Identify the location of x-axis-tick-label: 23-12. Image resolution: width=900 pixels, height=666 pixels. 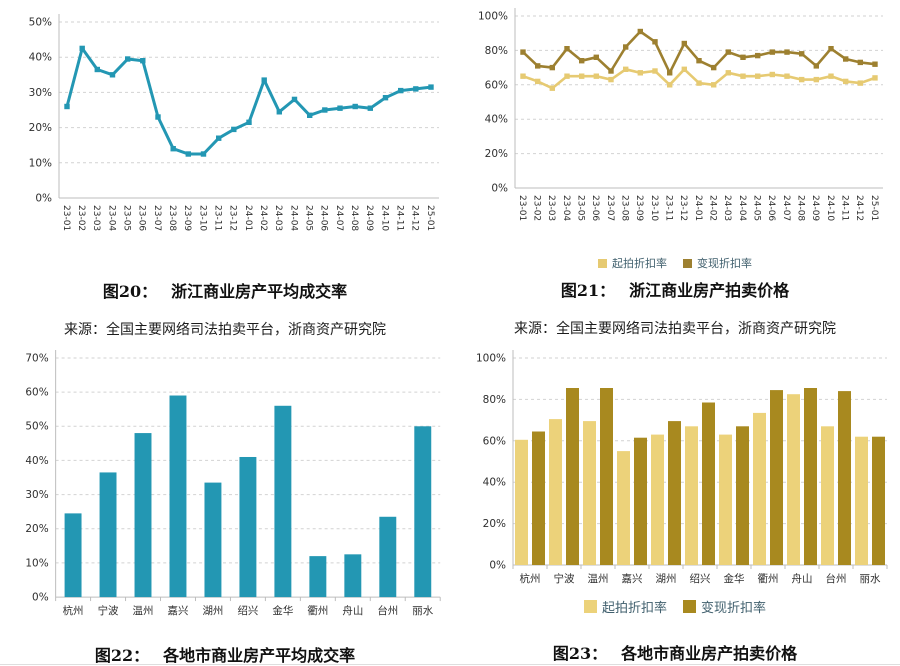
(232, 218).